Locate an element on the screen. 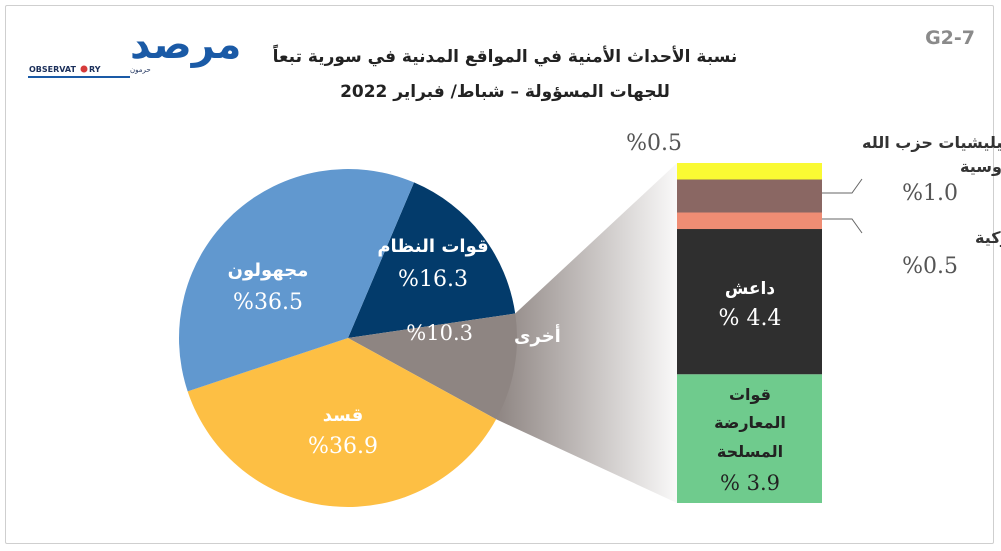 The height and width of the screenshot is (551, 1001). side-label-turkish: قوات تركية is located at coordinates (988, 237).